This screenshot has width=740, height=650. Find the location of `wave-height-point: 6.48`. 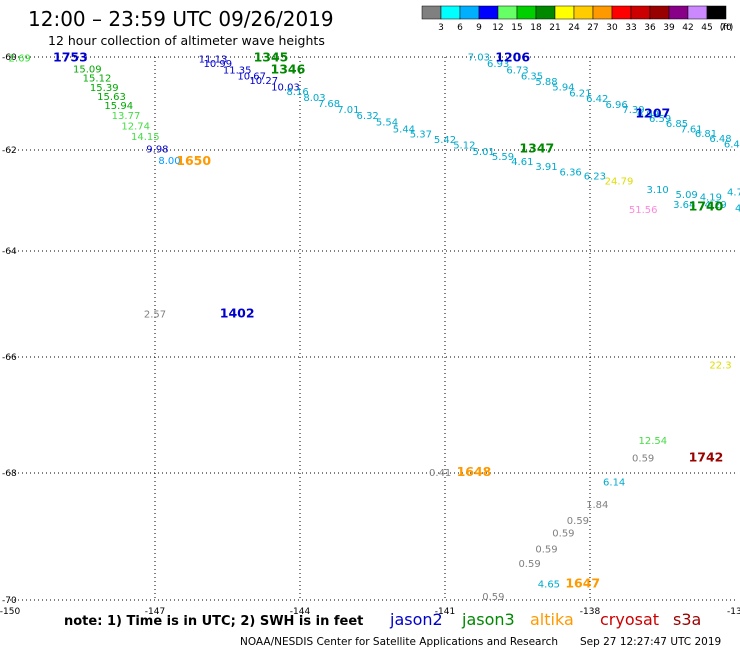

wave-height-point: 6.48 is located at coordinates (720, 139).